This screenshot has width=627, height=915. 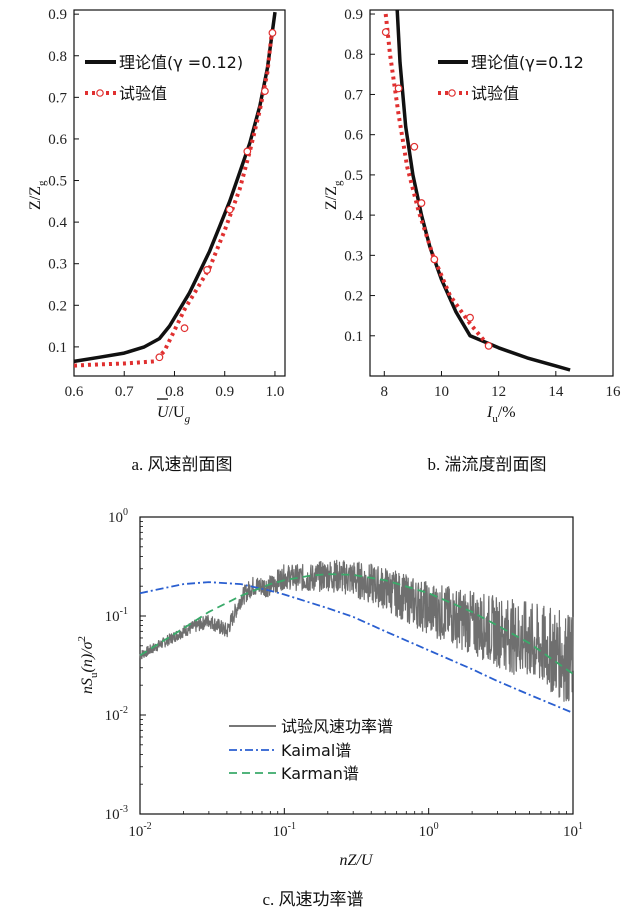 What do you see at coordinates (498, 392) in the screenshot?
I see `panel-b-xtick-label: 12` at bounding box center [498, 392].